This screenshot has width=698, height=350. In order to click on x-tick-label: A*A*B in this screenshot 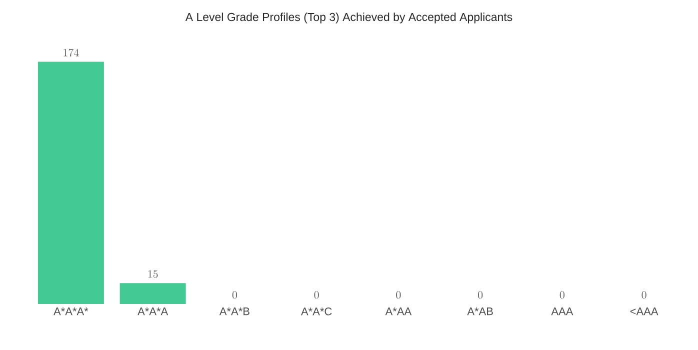, I will do `click(234, 312)`.